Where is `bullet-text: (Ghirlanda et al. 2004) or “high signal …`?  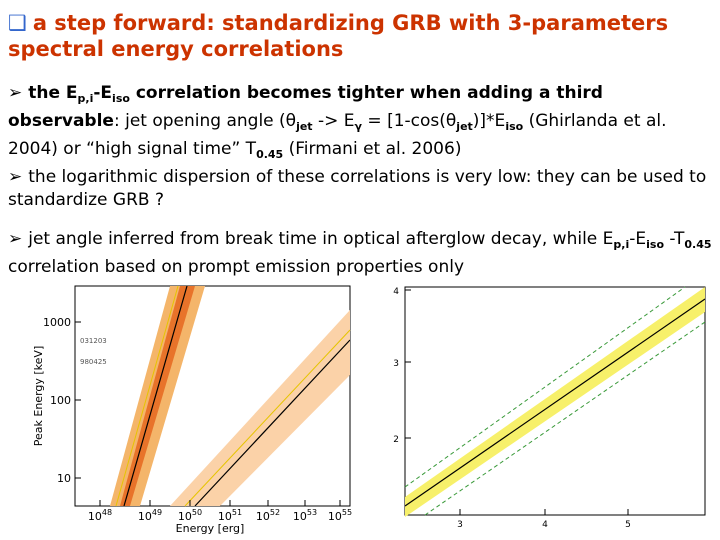 bullet-text: (Ghirlanda et al. 2004) or “high signal … is located at coordinates (337, 135).